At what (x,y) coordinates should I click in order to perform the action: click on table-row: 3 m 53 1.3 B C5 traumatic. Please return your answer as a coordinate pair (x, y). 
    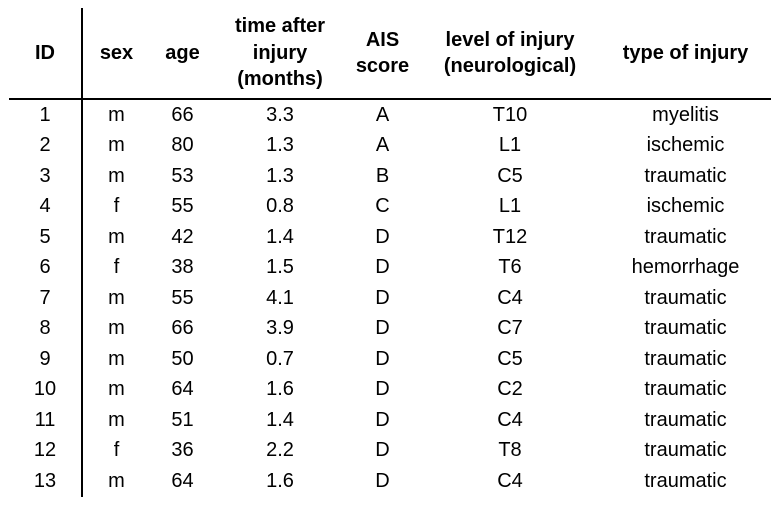
    Looking at the image, I should click on (390, 176).